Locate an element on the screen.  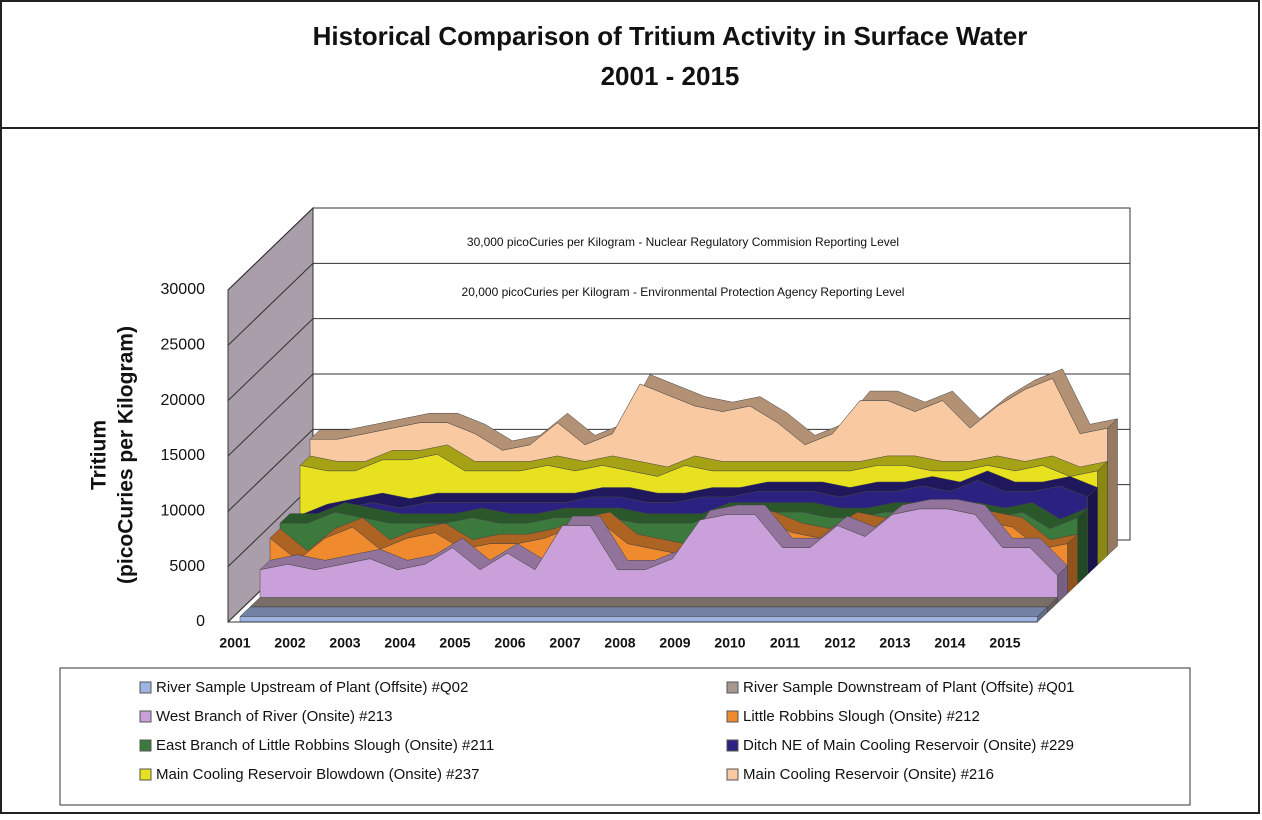
y-tick-label: 30000 is located at coordinates (183, 289).